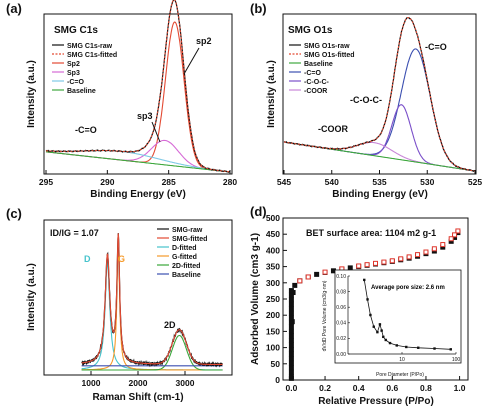 The height and width of the screenshot is (415, 488). Describe the element at coordinates (402, 360) in the screenshot. I see `inset-x-tick-label: 10` at that location.